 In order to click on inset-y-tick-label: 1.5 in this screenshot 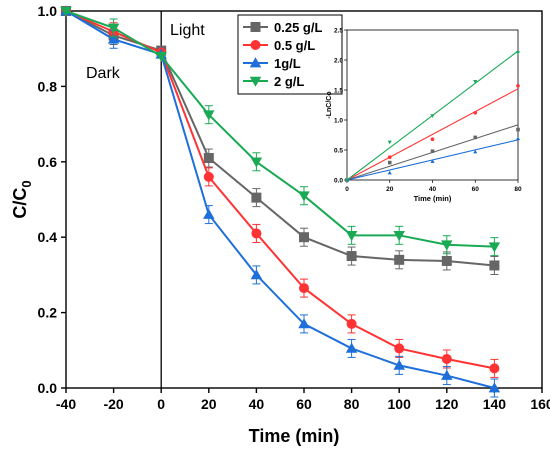, I will do `click(338, 91)`.